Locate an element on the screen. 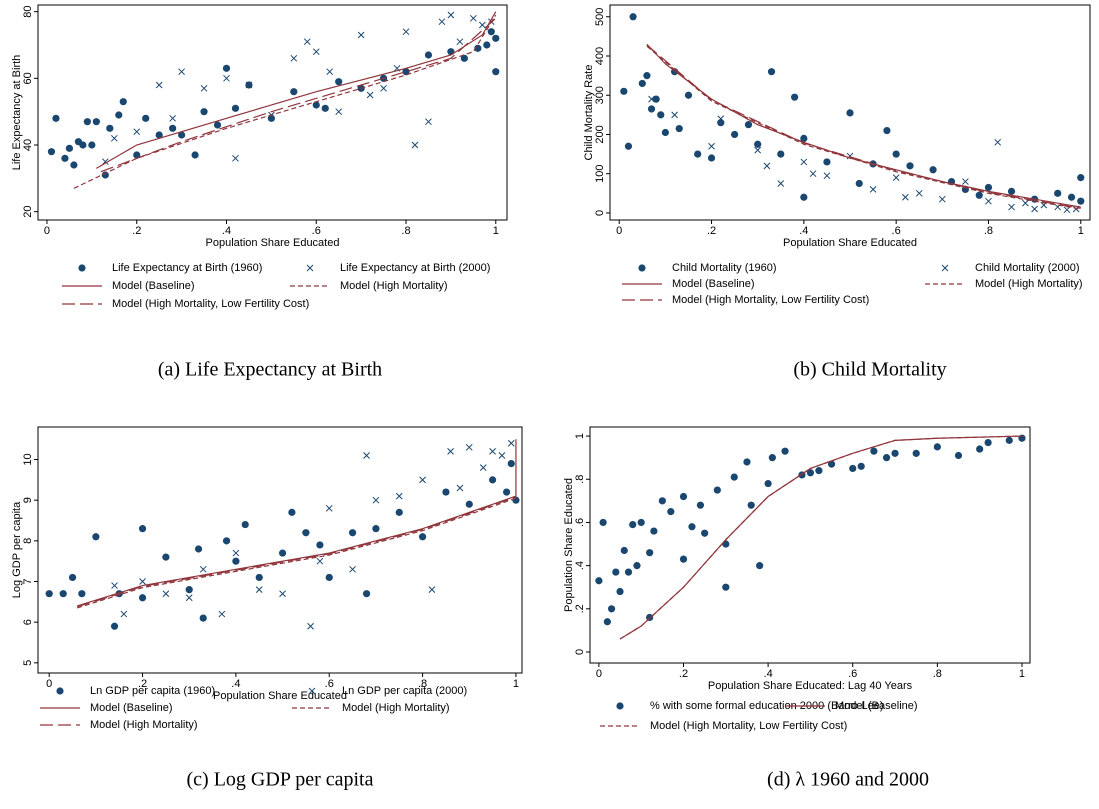 The width and height of the screenshot is (1099, 809). y-tick-label: 9 is located at coordinates (28, 500).